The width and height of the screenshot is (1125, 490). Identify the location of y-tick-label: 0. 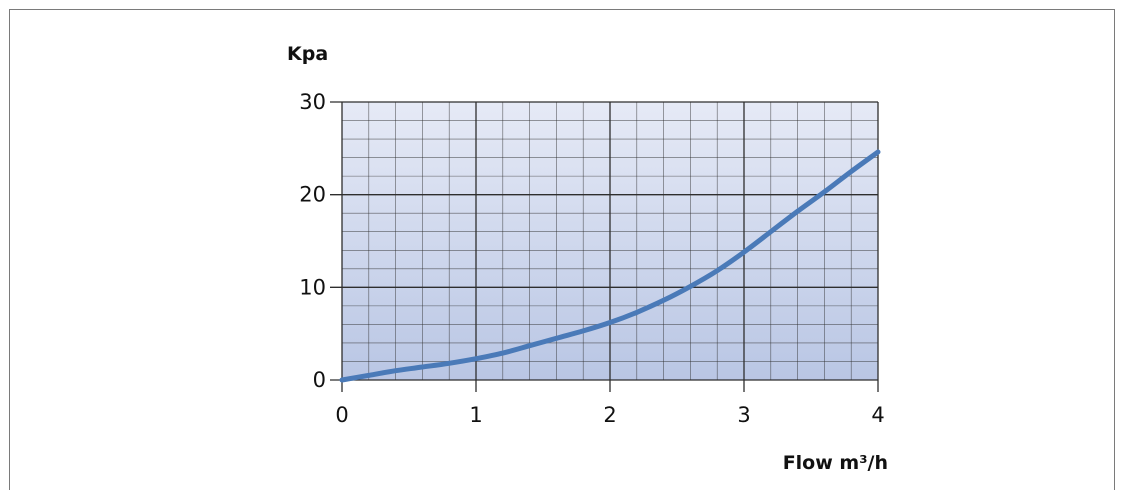
(319, 380).